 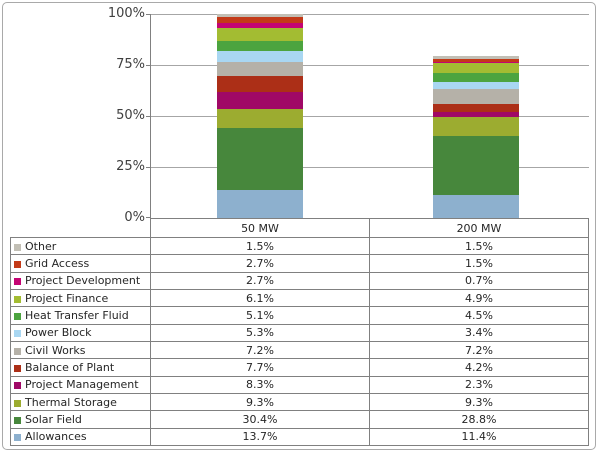 What do you see at coordinates (130, 115) in the screenshot?
I see `y-tick-label-50: 50%` at bounding box center [130, 115].